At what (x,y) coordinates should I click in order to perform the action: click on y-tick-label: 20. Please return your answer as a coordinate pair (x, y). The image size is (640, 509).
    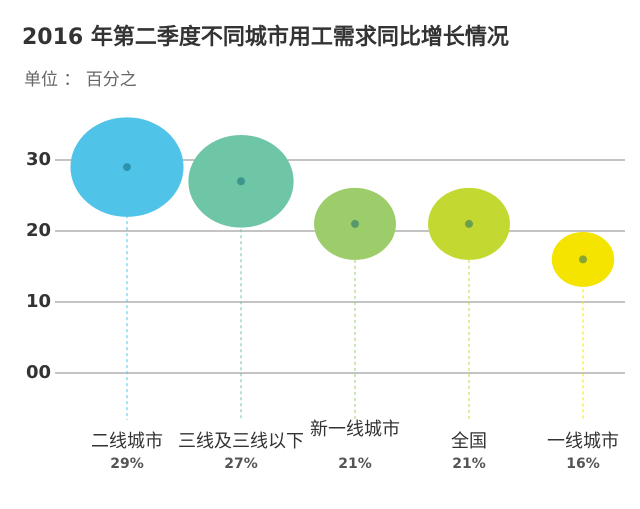
    Looking at the image, I should click on (38, 230).